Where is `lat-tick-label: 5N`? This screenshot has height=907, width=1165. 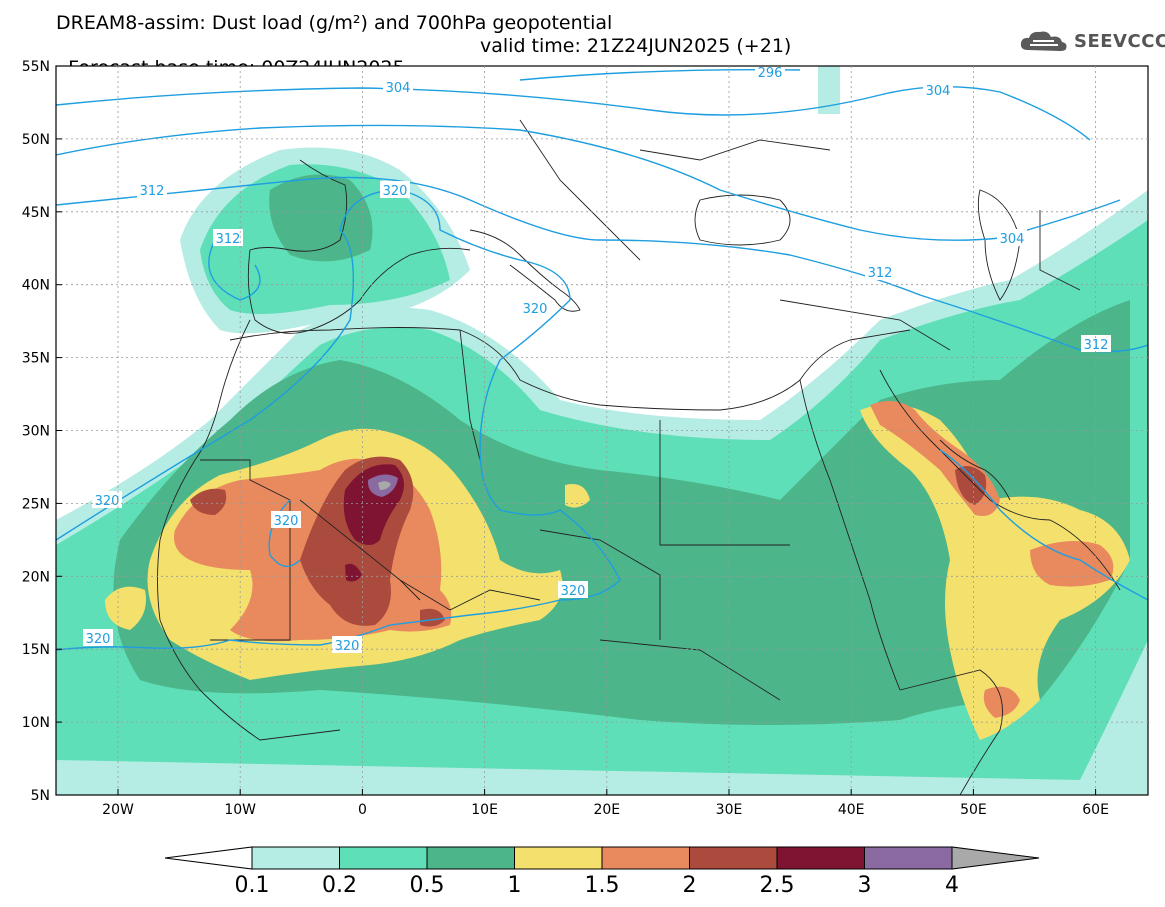 lat-tick-label: 5N is located at coordinates (40, 796).